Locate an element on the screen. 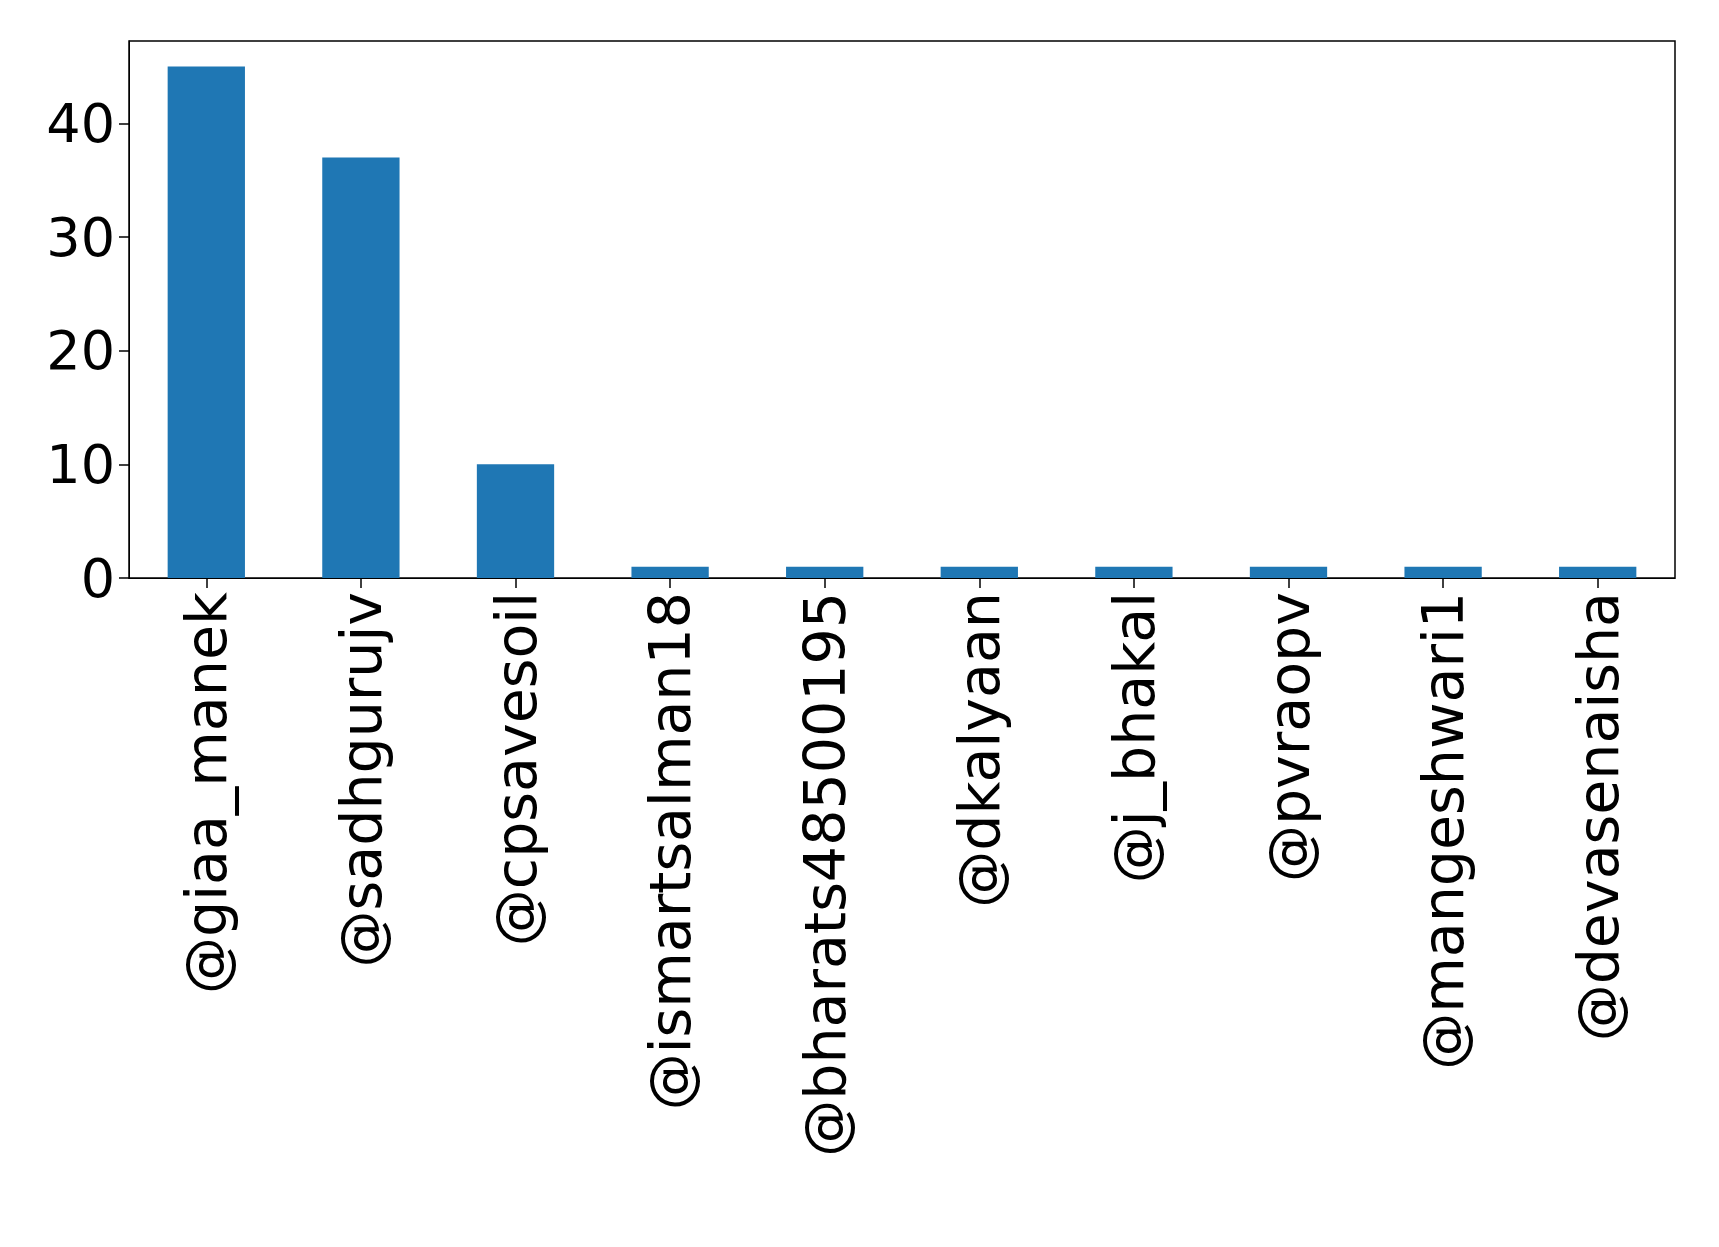 The width and height of the screenshot is (1719, 1247). x-tick-label: @dkalyaan is located at coordinates (979, 750).